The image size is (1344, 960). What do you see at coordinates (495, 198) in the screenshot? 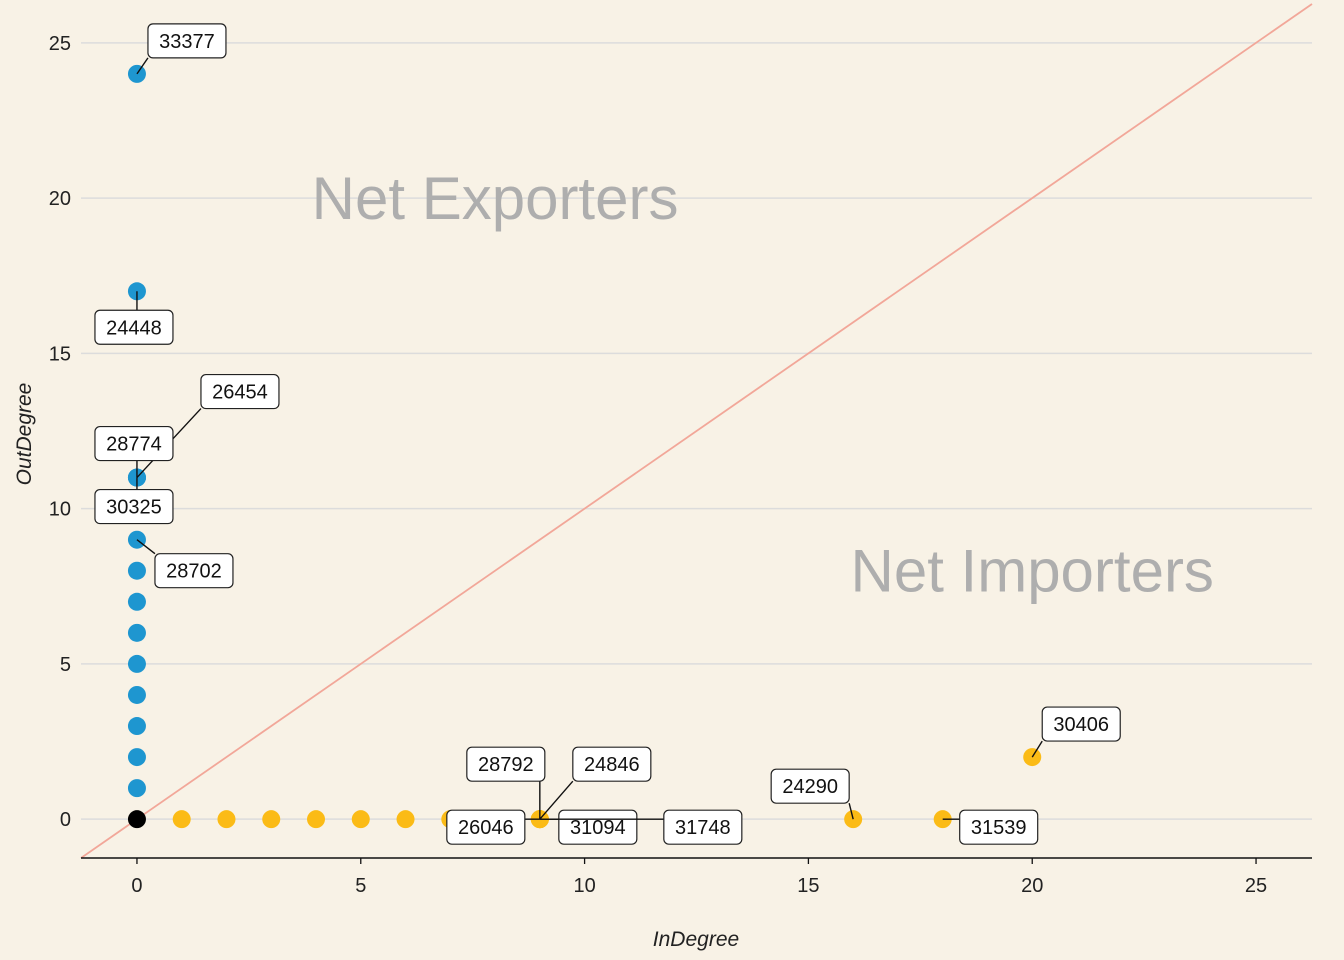
I see `region-label-net-exporters: Net Exporters` at bounding box center [495, 198].